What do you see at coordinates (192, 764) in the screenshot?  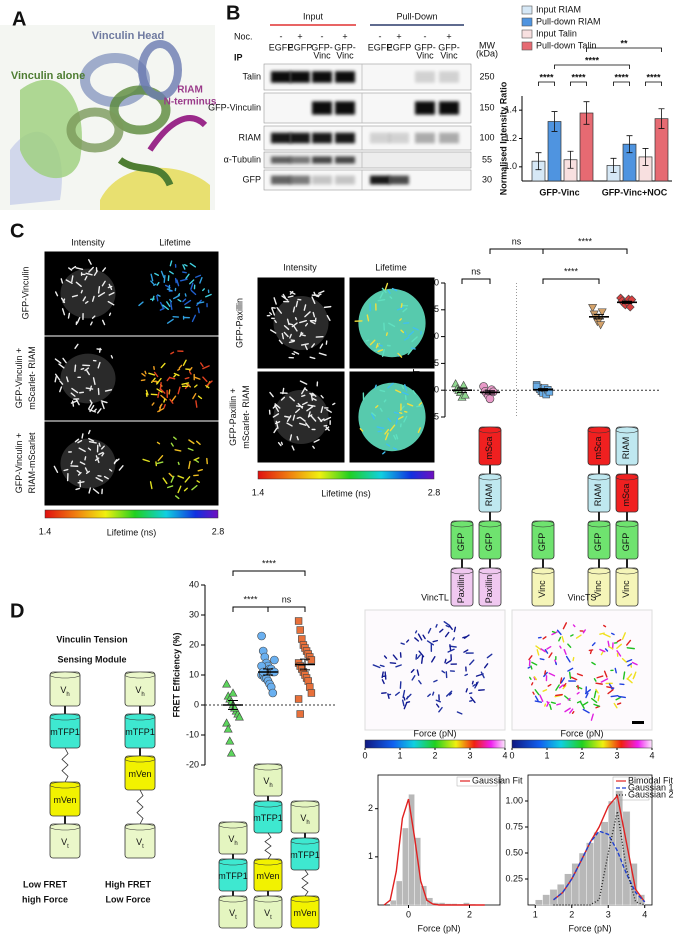 I see `y-tick-label: -20` at bounding box center [192, 764].